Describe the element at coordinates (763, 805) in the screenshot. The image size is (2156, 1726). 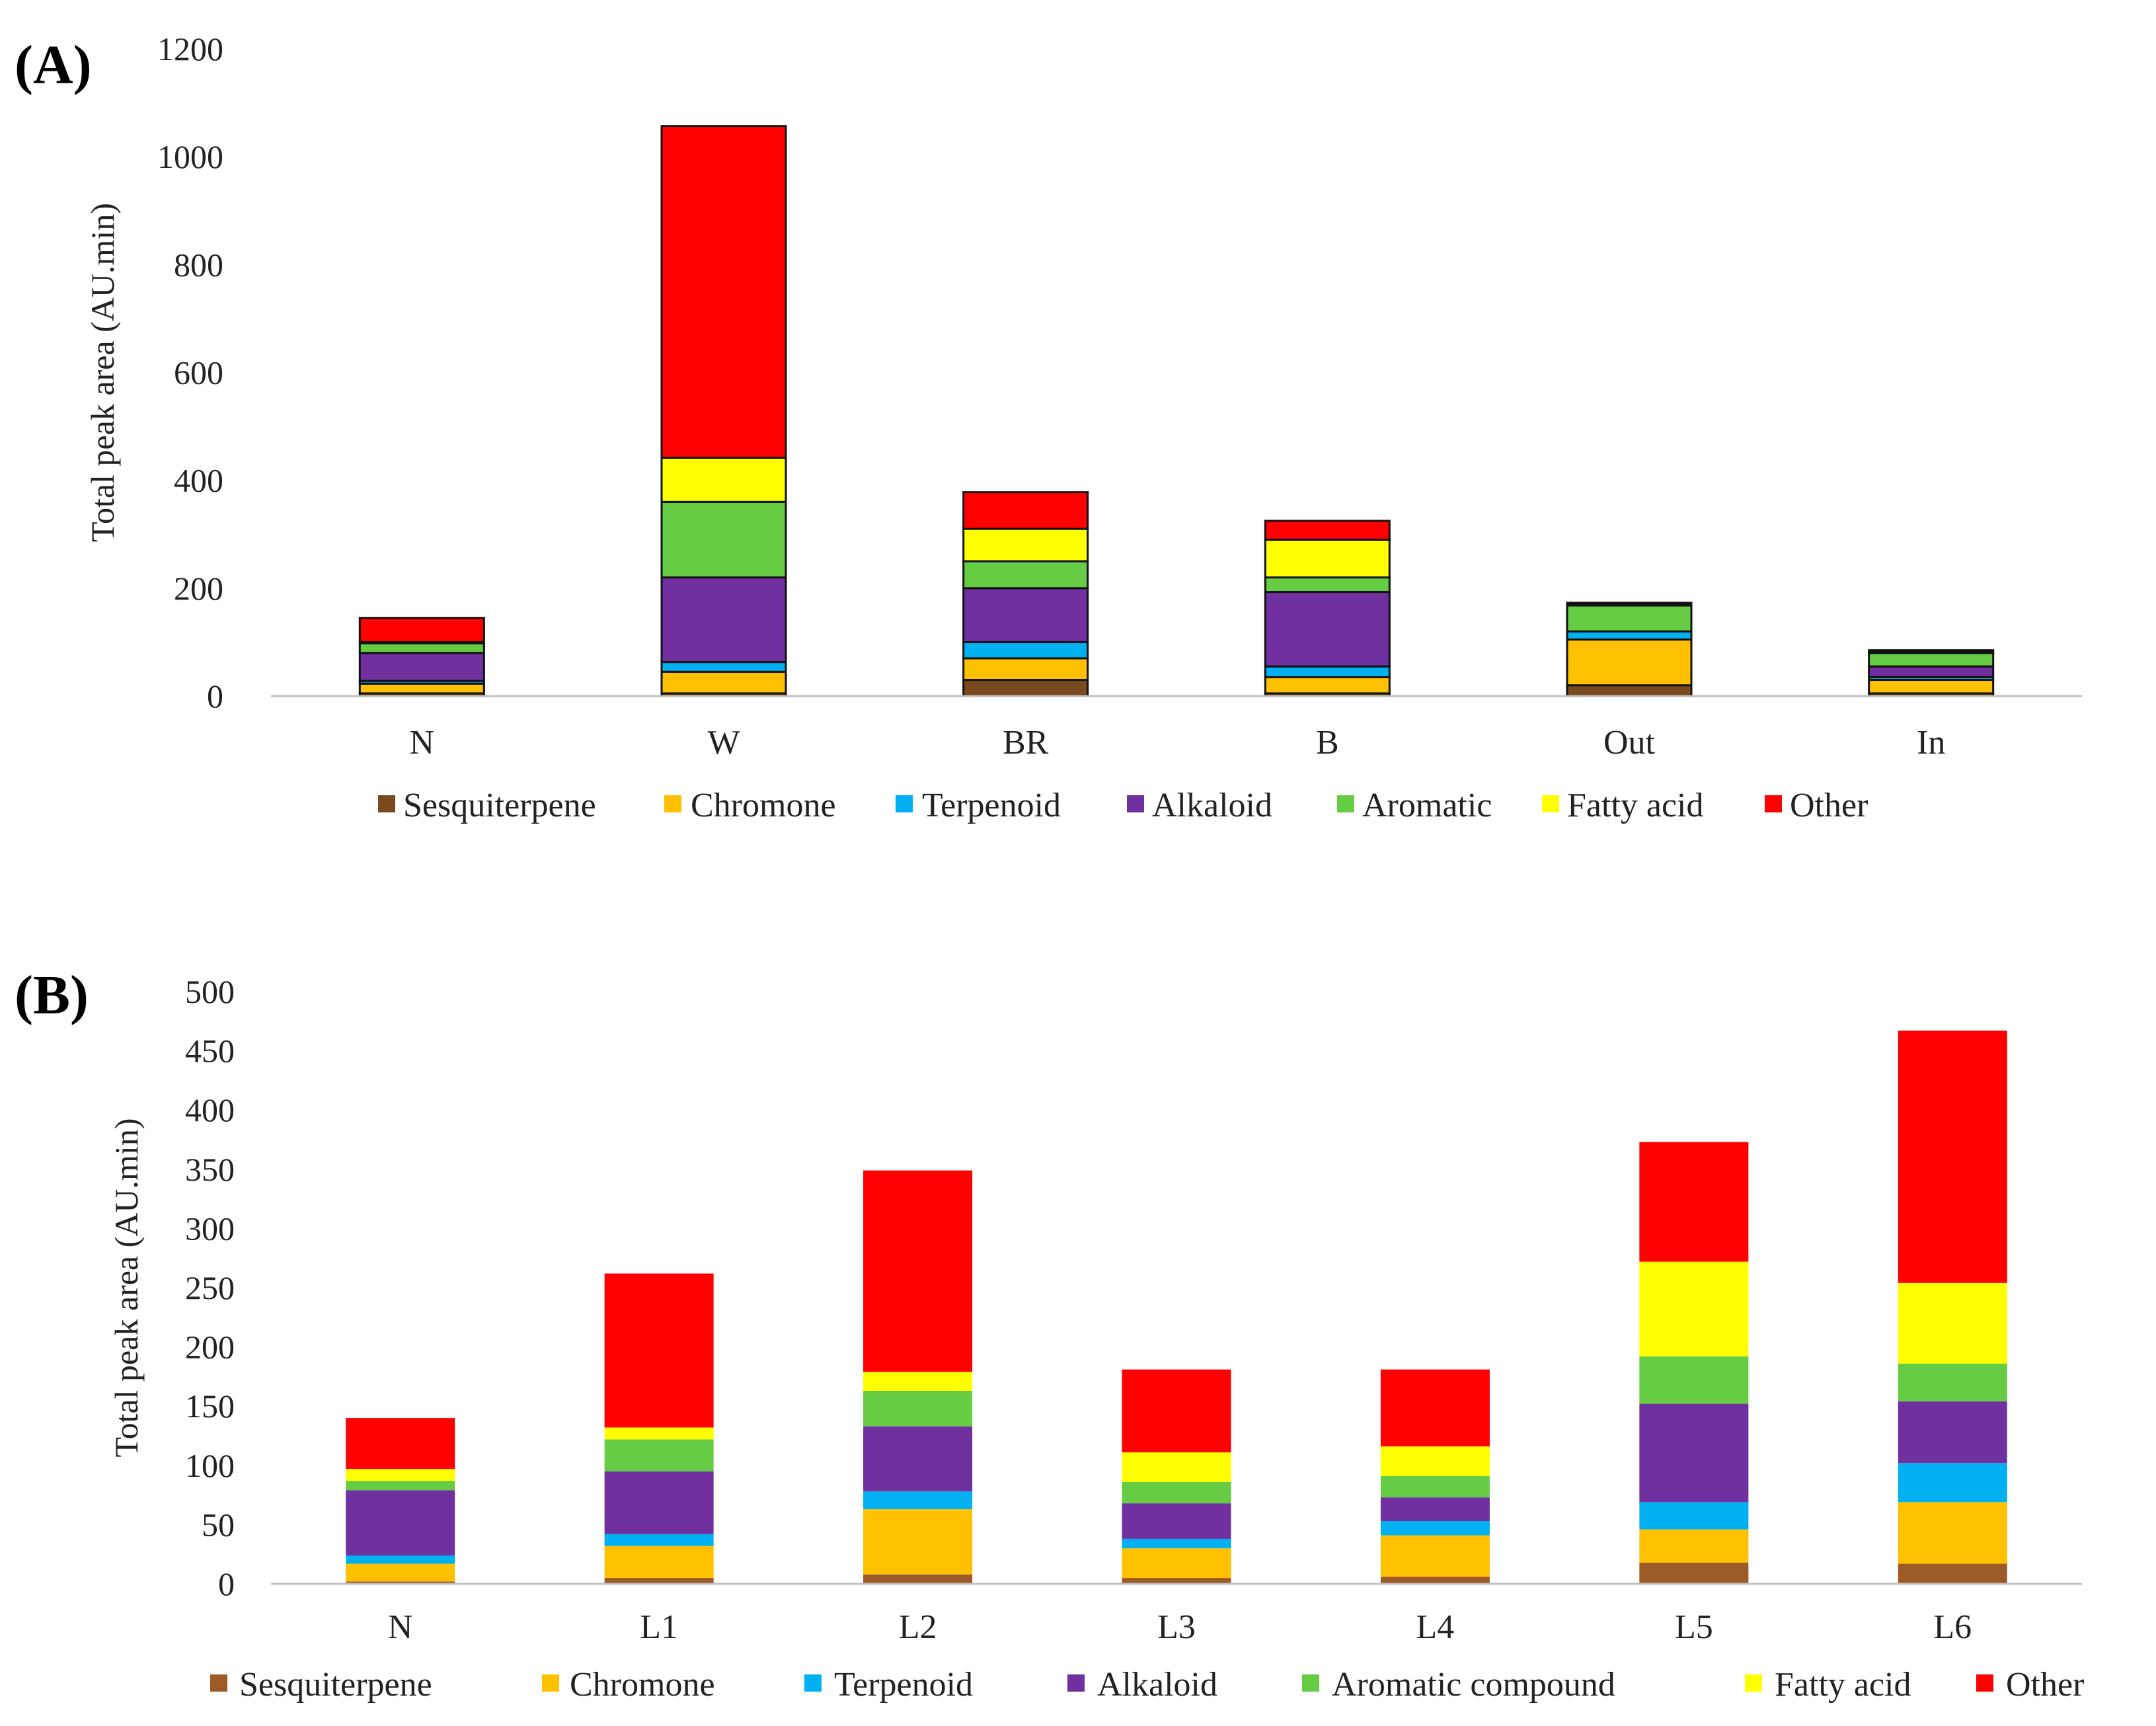
I see `legend-label: Chromone` at that location.